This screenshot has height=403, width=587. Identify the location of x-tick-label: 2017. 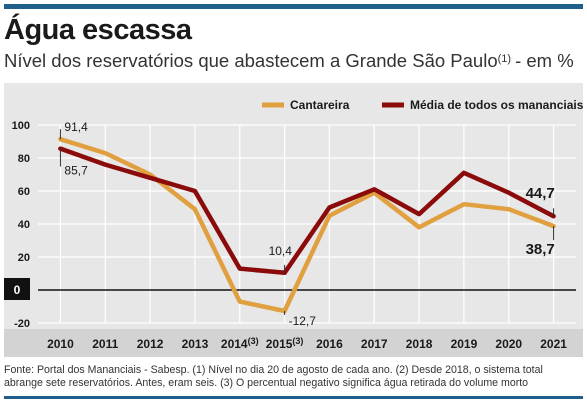
(374, 344).